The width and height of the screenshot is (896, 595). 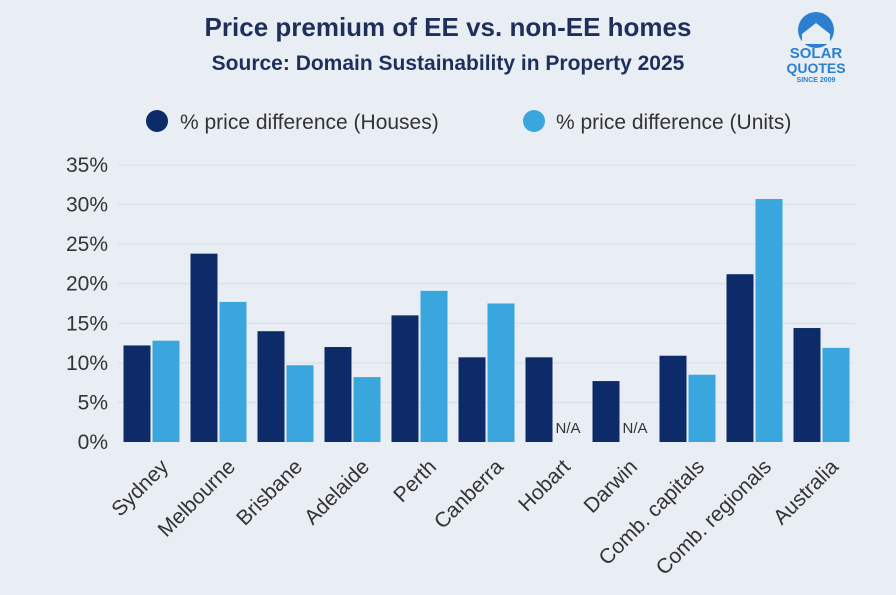 I want to click on x-tick-label: Comb. regionals, so click(x=714, y=517).